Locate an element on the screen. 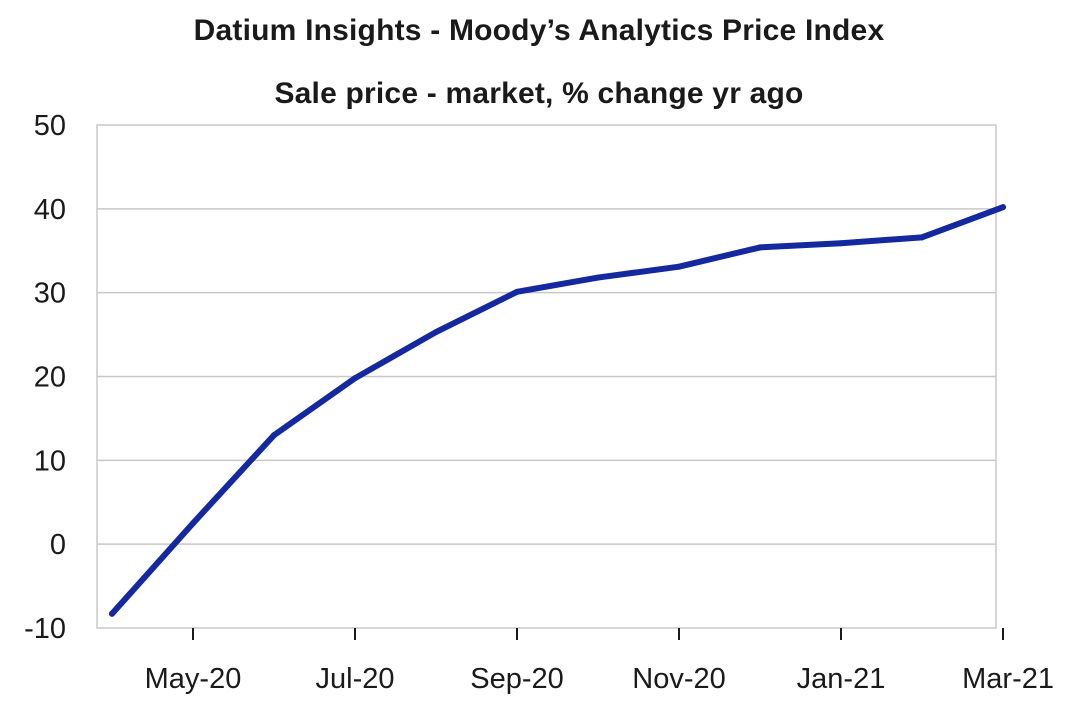  y-tick-label: 20 is located at coordinates (50, 378).